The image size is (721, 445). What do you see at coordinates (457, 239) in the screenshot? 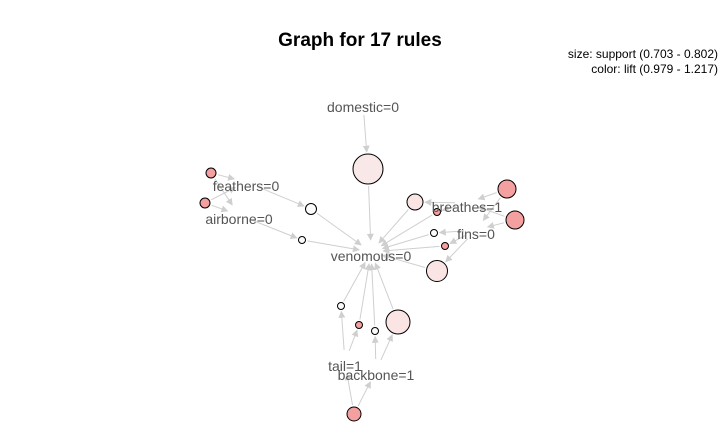
I see `edge-fins-to-r11` at bounding box center [457, 239].